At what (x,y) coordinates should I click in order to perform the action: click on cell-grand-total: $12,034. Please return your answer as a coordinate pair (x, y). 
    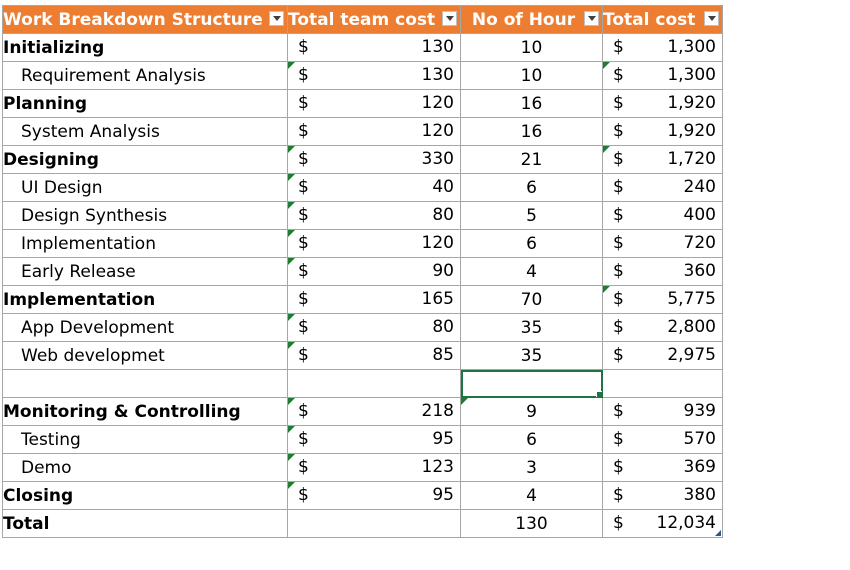
    Looking at the image, I should click on (662, 523).